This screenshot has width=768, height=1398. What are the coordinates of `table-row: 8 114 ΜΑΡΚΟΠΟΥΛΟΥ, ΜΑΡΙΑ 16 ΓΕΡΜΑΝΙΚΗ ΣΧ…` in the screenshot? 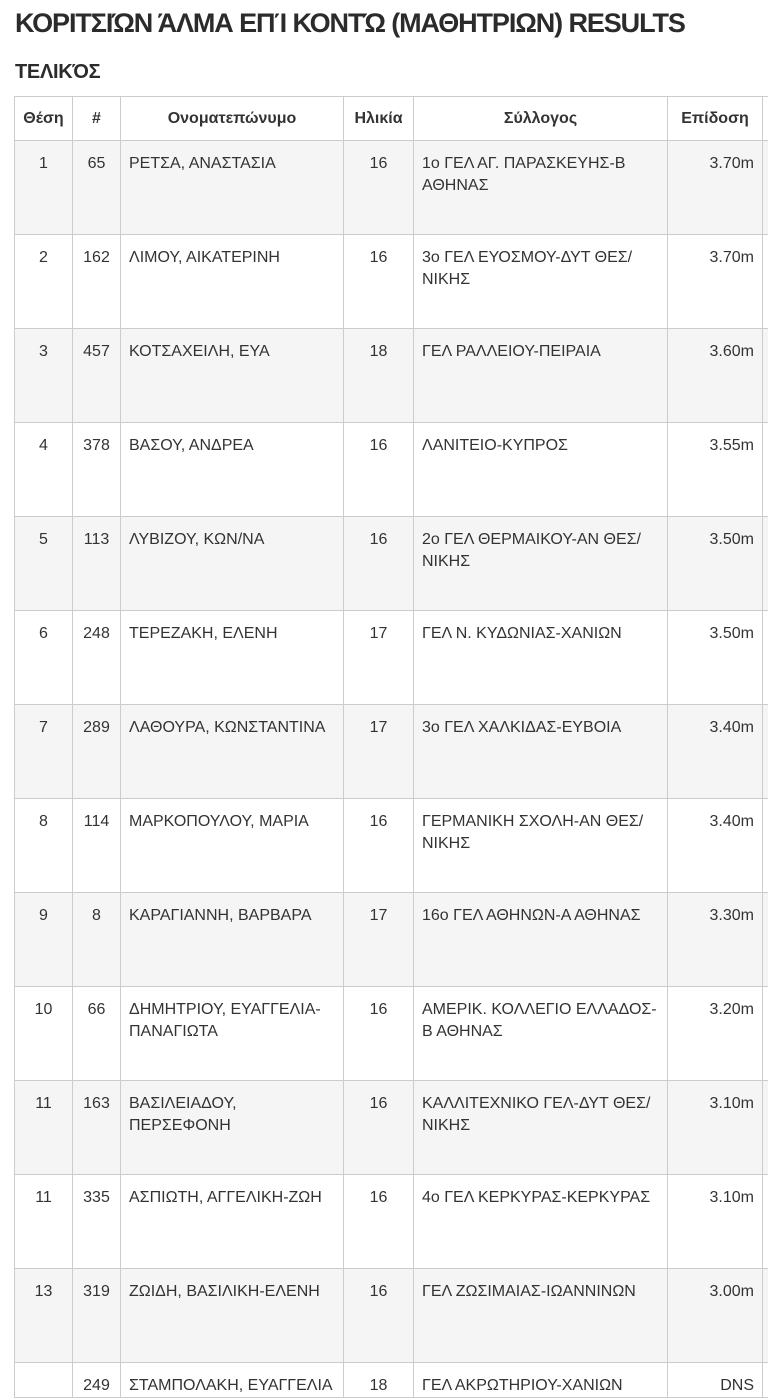 It's located at (391, 846).